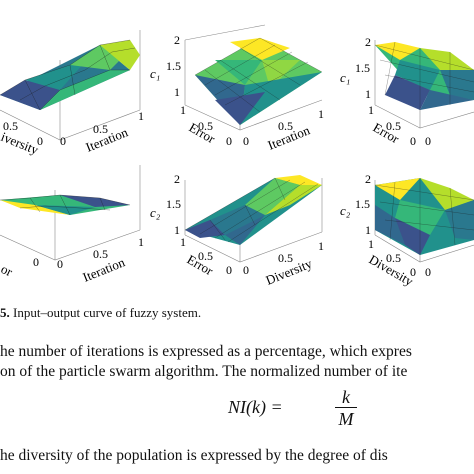  What do you see at coordinates (346, 419) in the screenshot?
I see `equation-denominator: M` at bounding box center [346, 419].